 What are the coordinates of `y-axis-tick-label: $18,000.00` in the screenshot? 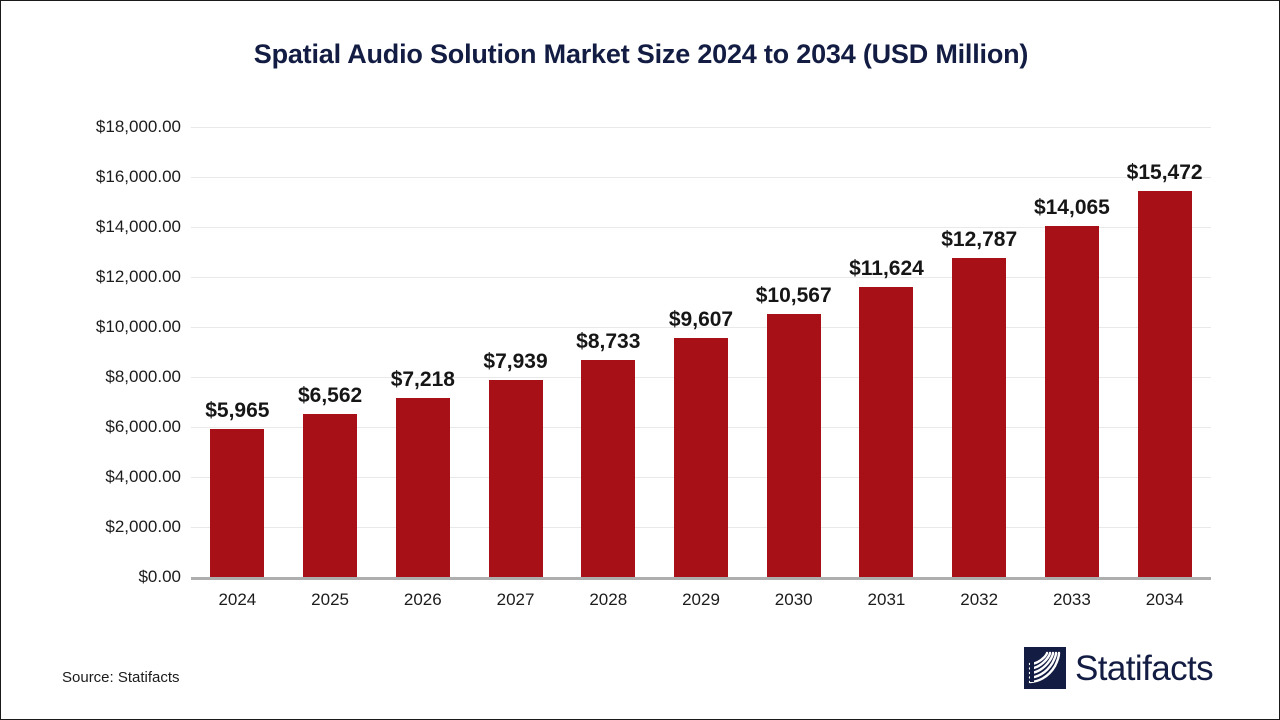 It's located at (138, 126).